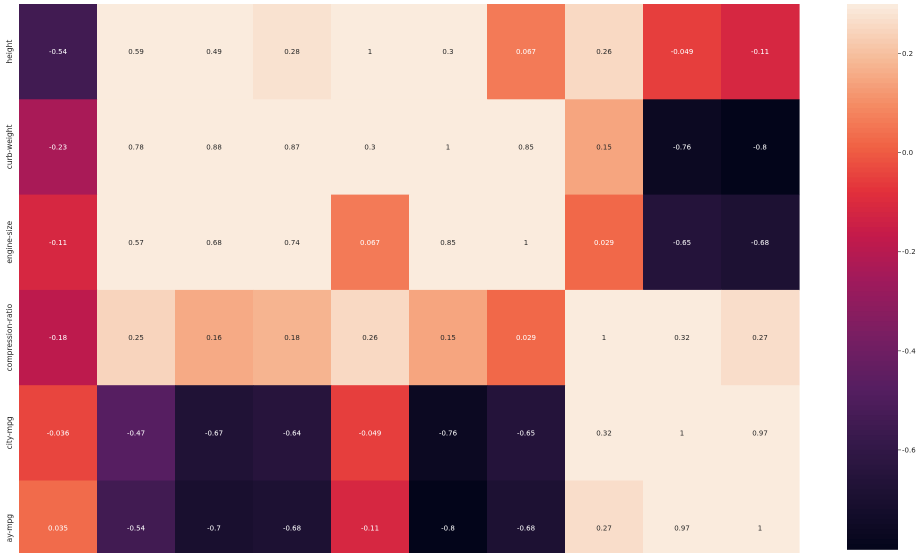 Image resolution: width=918 pixels, height=553 pixels. What do you see at coordinates (9, 241) in the screenshot?
I see `row-label: engine-size` at bounding box center [9, 241].